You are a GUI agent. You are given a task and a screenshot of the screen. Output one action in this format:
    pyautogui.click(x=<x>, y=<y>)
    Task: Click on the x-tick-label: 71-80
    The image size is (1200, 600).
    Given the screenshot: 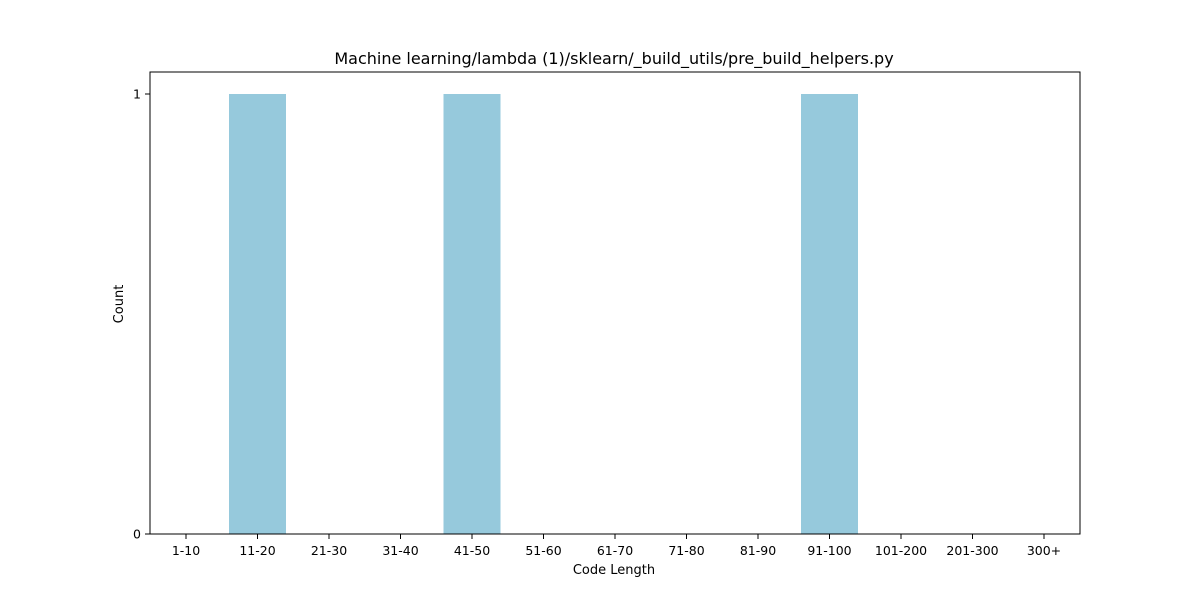 What is the action you would take?
    pyautogui.click(x=686, y=550)
    